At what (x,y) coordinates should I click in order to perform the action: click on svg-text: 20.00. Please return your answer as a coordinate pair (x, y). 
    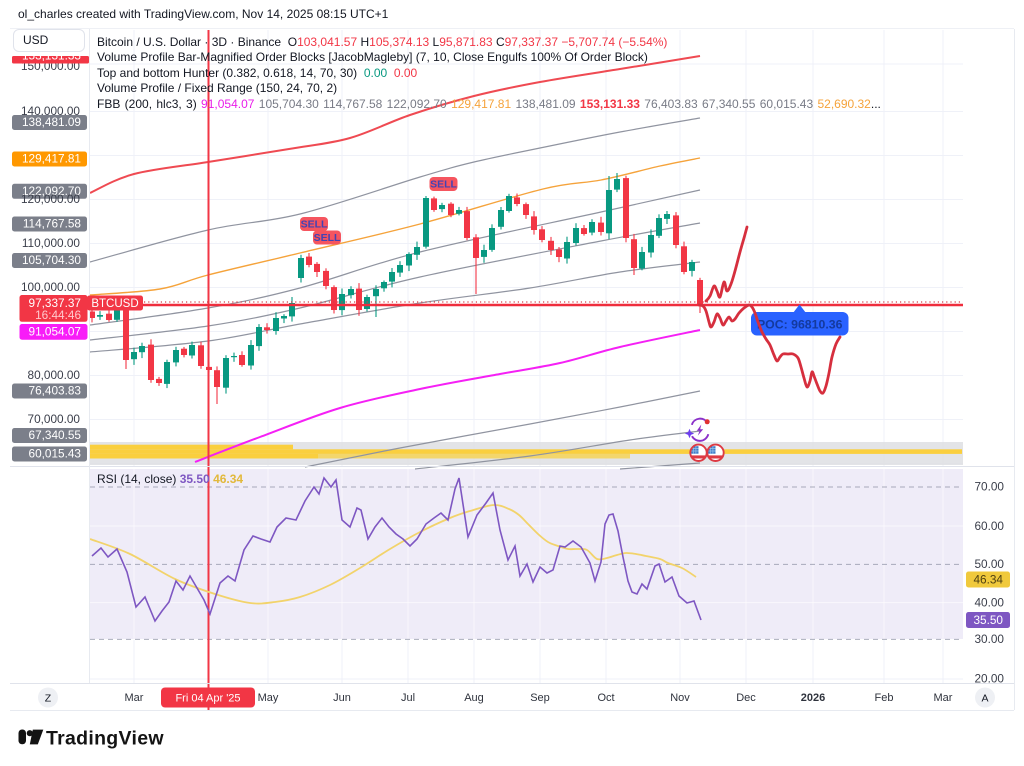
    Looking at the image, I should click on (989, 679).